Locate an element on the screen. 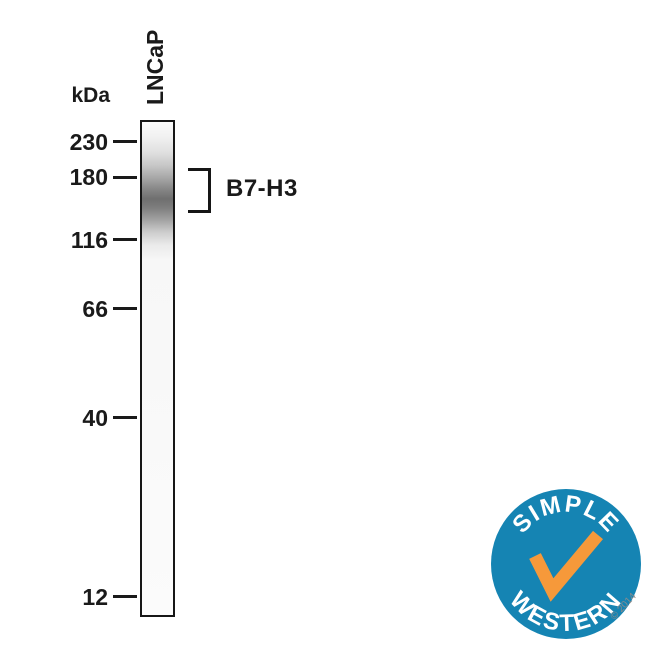  mw-marker-230: 230 is located at coordinates (88, 142).